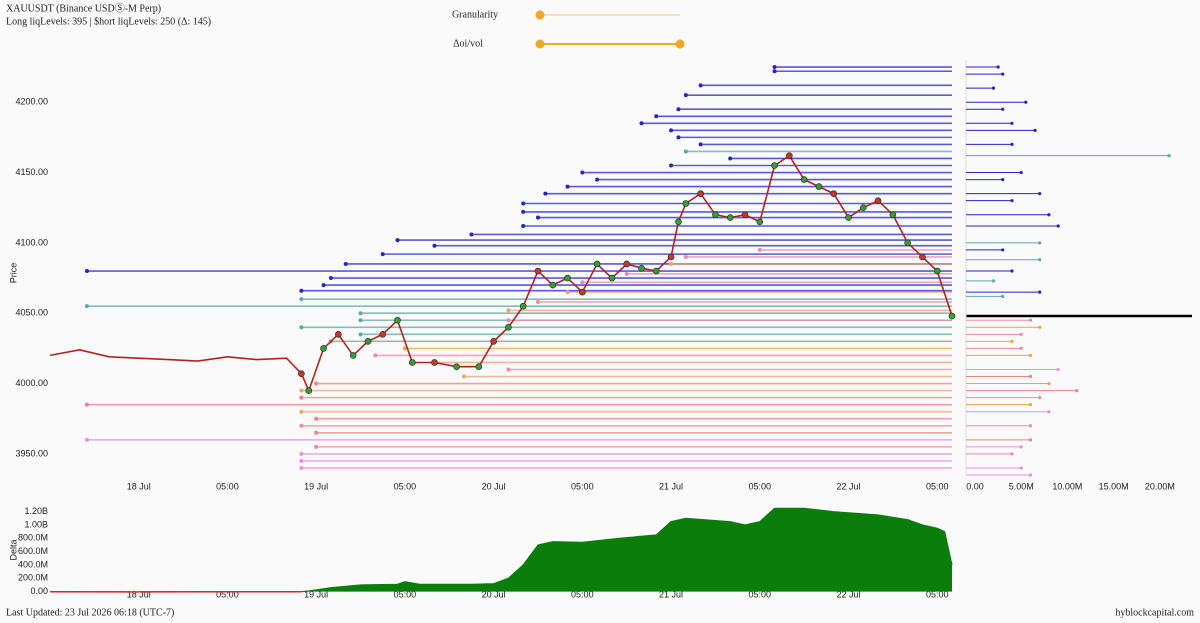 The width and height of the screenshot is (1200, 623). I want to click on y-tick-label: 4000.00, so click(31, 383).